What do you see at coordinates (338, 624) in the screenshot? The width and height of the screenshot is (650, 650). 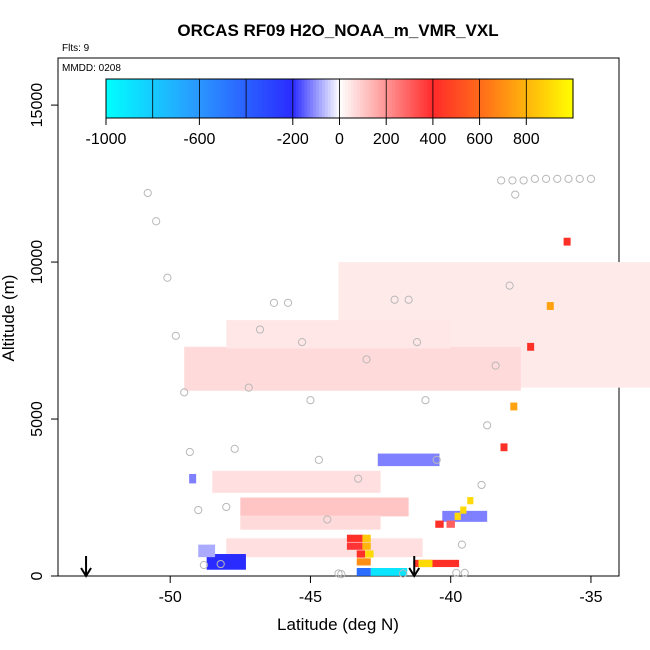 I see `x-axis-label: Latitude (deg N)` at bounding box center [338, 624].